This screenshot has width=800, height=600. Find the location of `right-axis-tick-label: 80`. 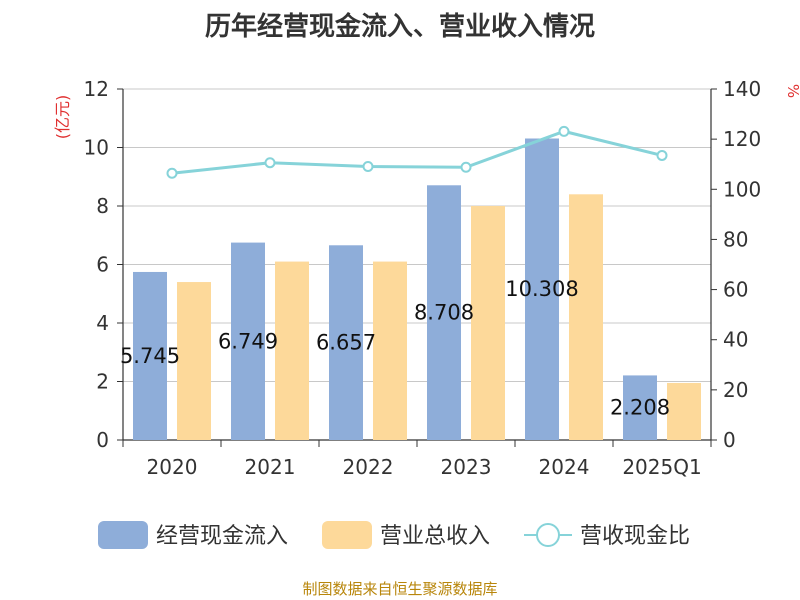

right-axis-tick-label: 80 is located at coordinates (735, 239).